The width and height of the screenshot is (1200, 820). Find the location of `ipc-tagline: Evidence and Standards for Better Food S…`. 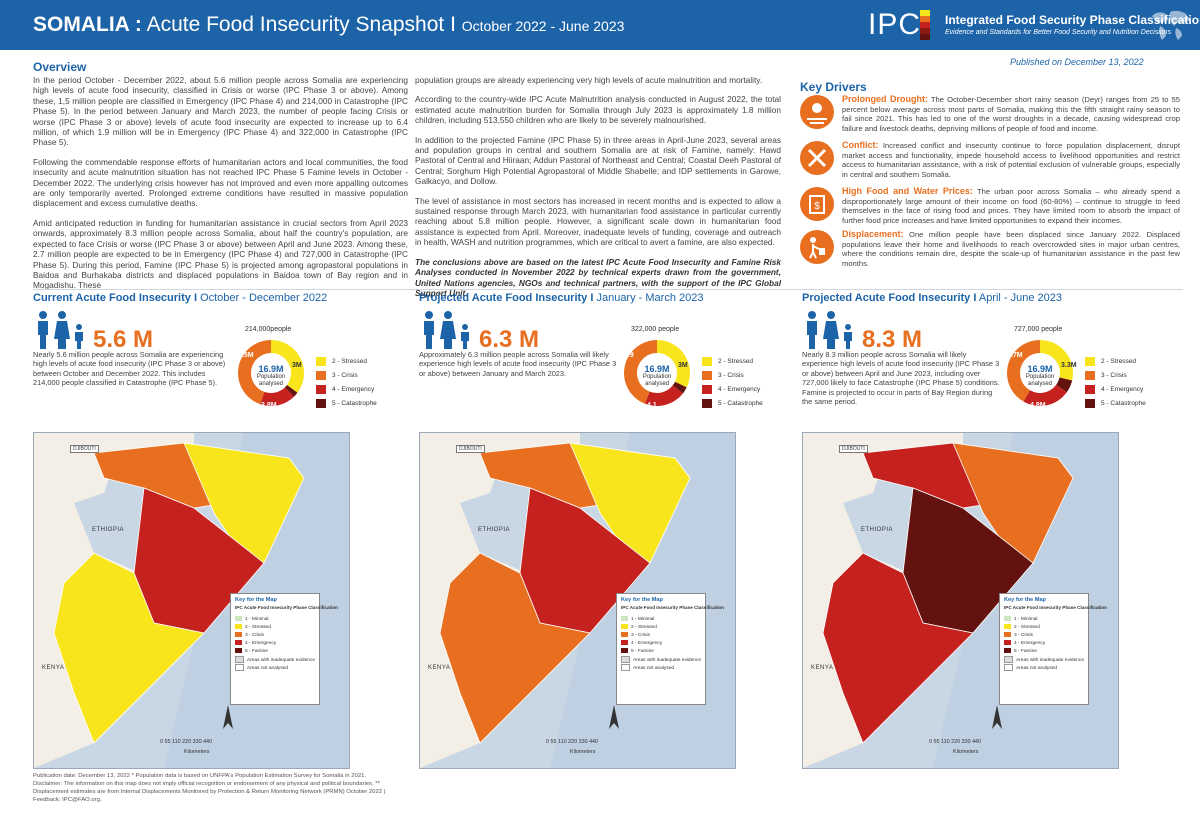

ipc-tagline: Evidence and Standards for Better Food S… is located at coordinates (1058, 32).